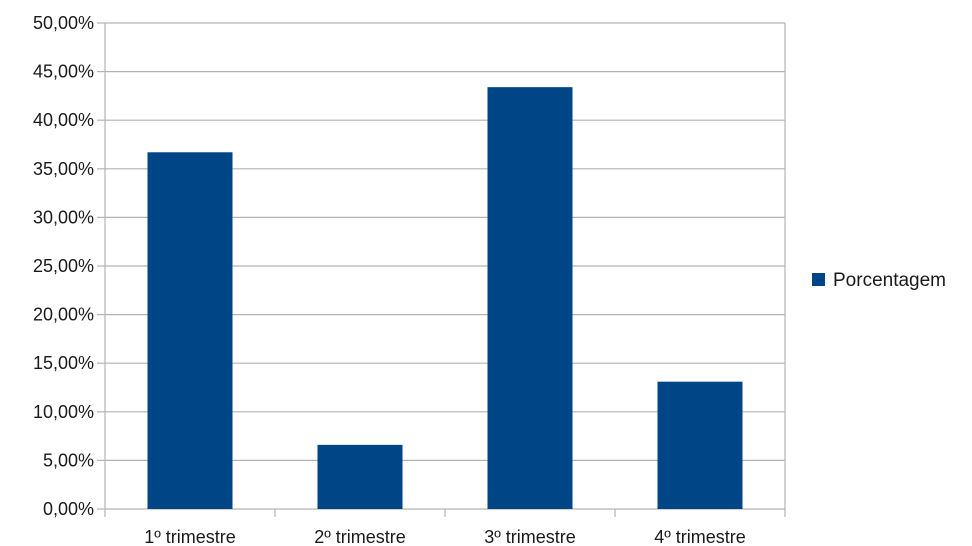 The image size is (972, 546). I want to click on x-tick-label: 1º trimestre, so click(190, 536).